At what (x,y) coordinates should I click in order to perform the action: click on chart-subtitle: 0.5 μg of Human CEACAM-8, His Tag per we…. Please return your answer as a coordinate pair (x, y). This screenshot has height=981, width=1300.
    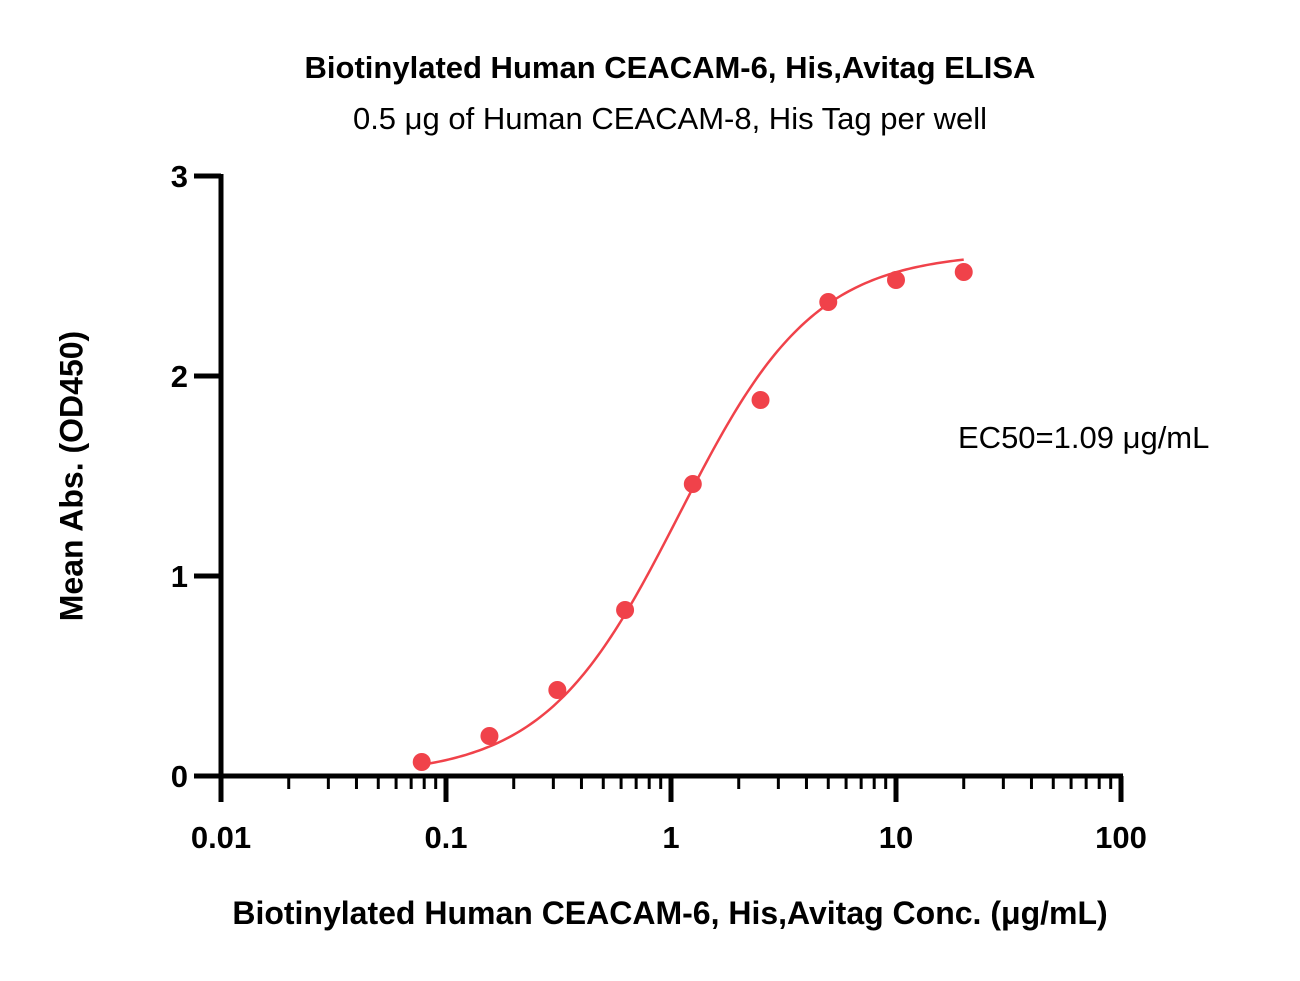
    Looking at the image, I should click on (670, 118).